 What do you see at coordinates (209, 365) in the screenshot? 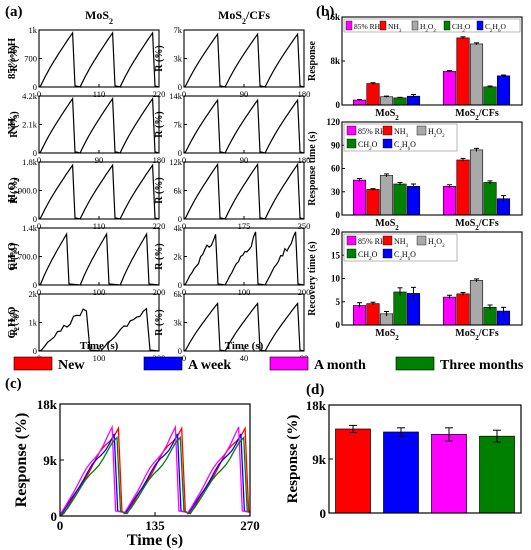
I see `aging-legend-label: A week` at bounding box center [209, 365].